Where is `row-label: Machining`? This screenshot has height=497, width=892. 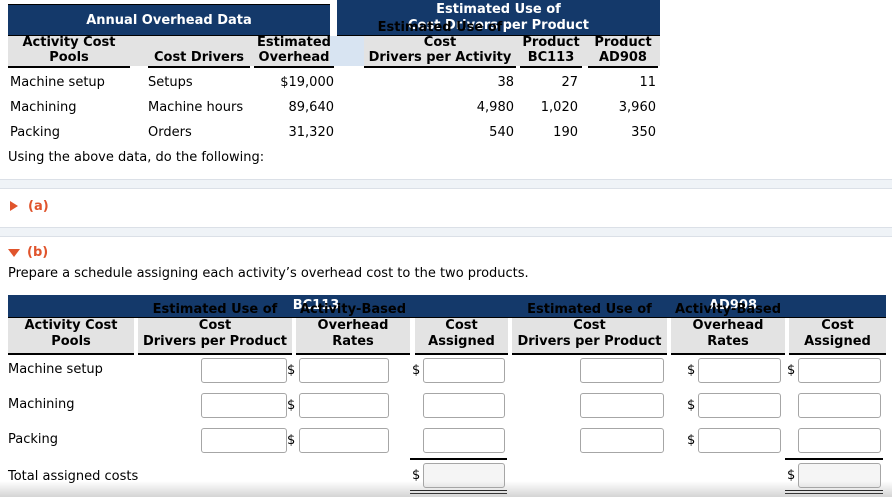
row-label: Machining is located at coordinates (41, 404).